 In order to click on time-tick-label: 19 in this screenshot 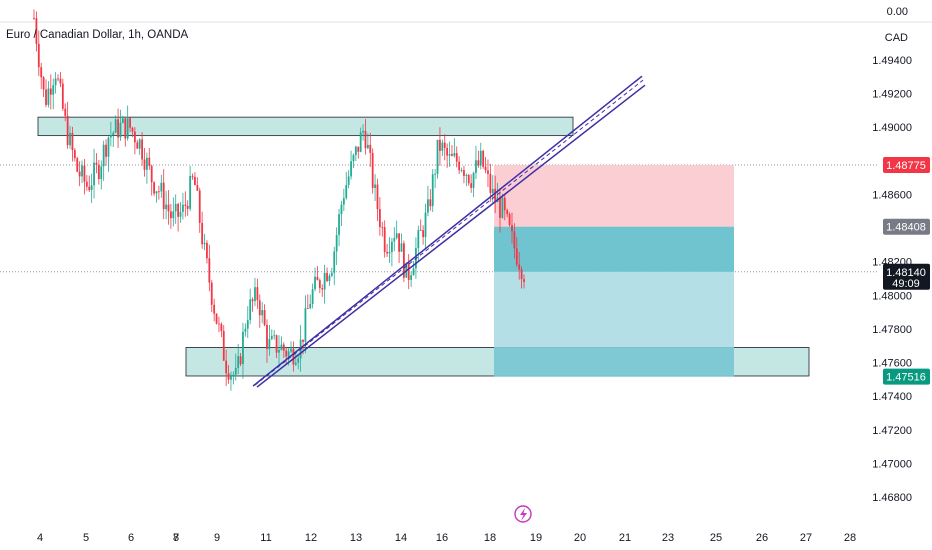, I will do `click(536, 538)`.